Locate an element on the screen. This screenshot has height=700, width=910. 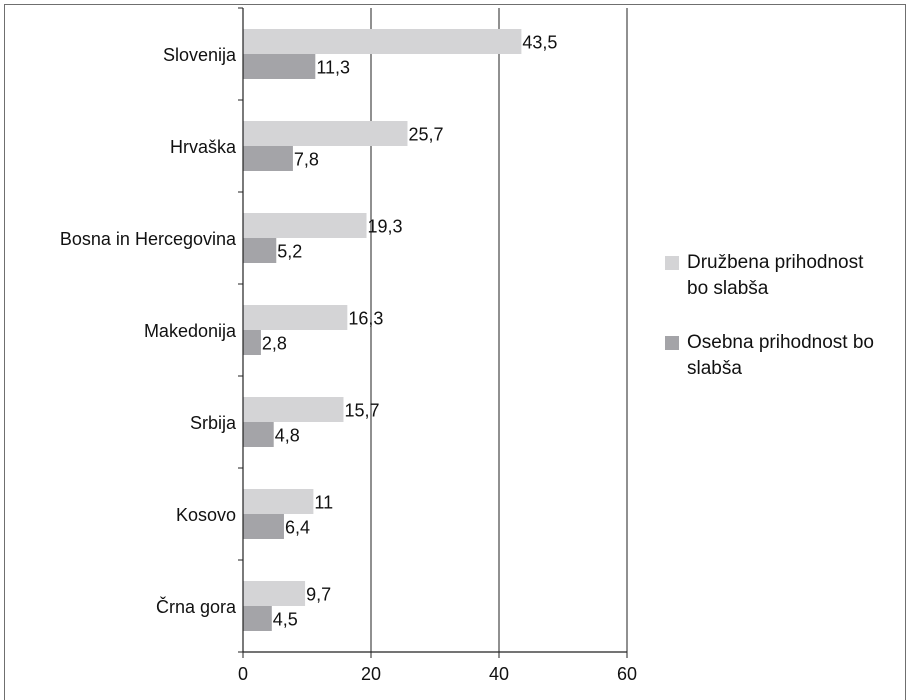
bar-label-druzbena-1: 25,7 is located at coordinates (425, 135).